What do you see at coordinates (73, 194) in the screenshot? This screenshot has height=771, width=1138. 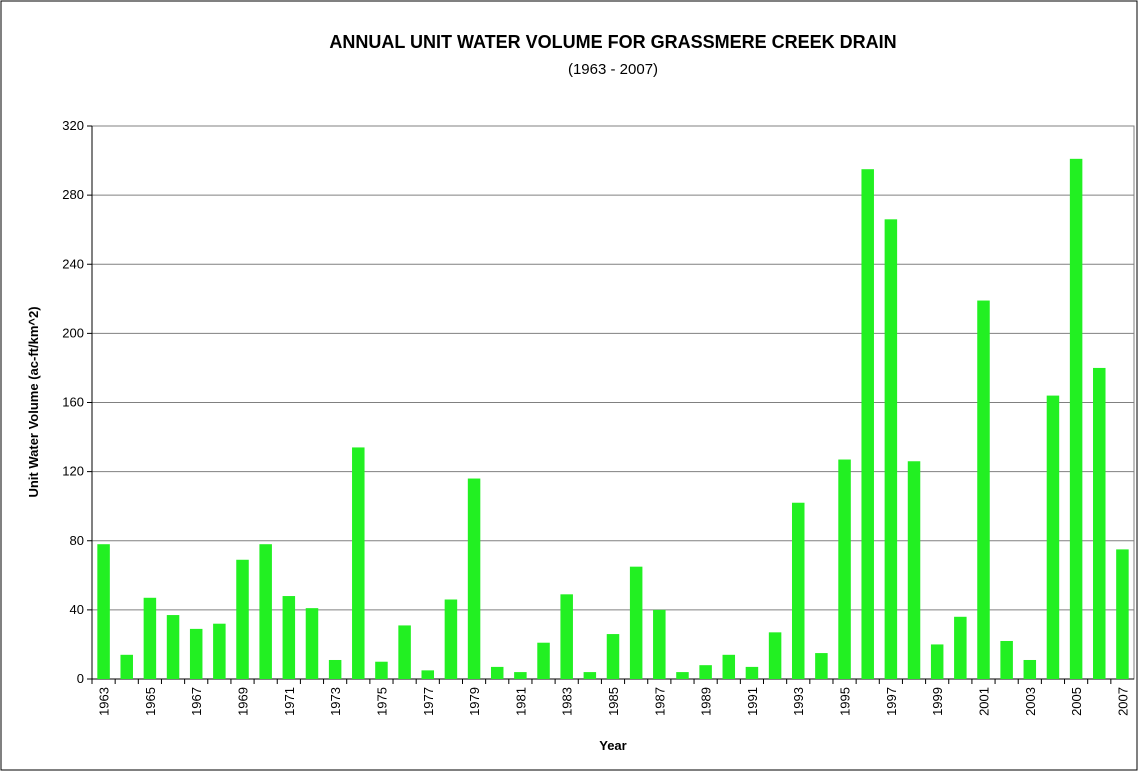 I see `y-tick-label: 280` at bounding box center [73, 194].